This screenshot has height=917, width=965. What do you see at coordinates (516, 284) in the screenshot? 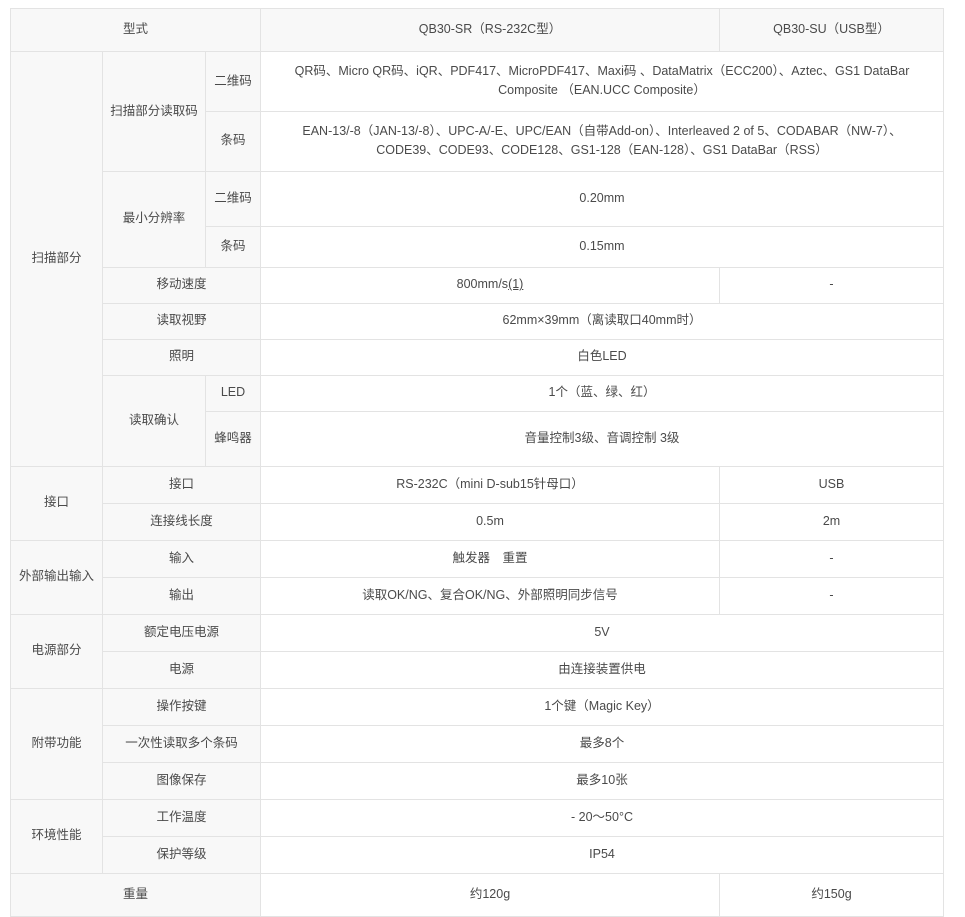
I see `footnote-link-1: (1)` at bounding box center [516, 284].